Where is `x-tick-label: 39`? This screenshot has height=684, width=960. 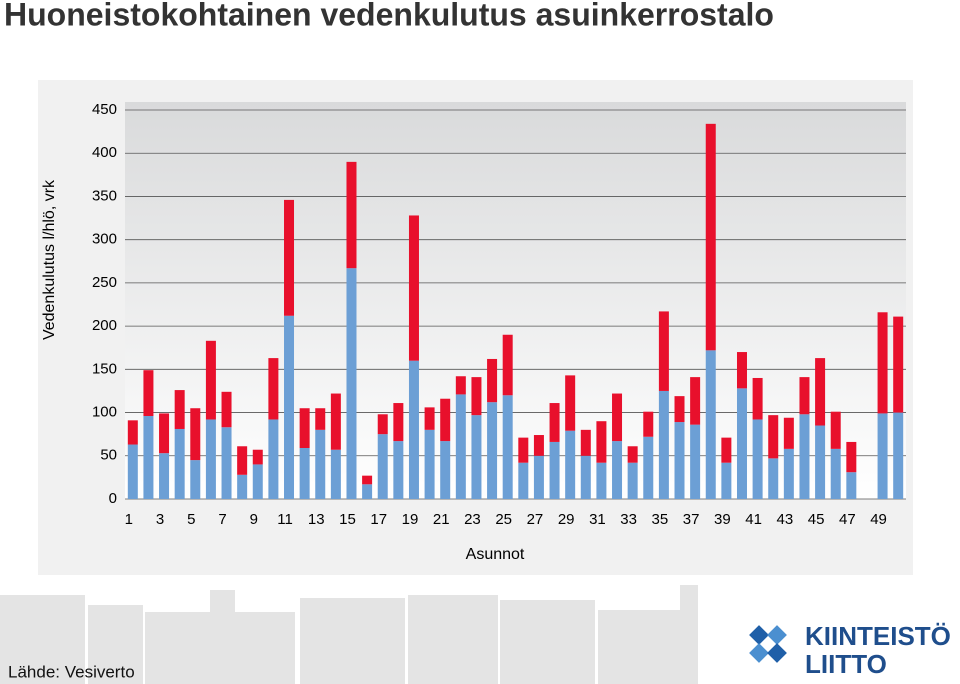
x-tick-label: 39 is located at coordinates (722, 519).